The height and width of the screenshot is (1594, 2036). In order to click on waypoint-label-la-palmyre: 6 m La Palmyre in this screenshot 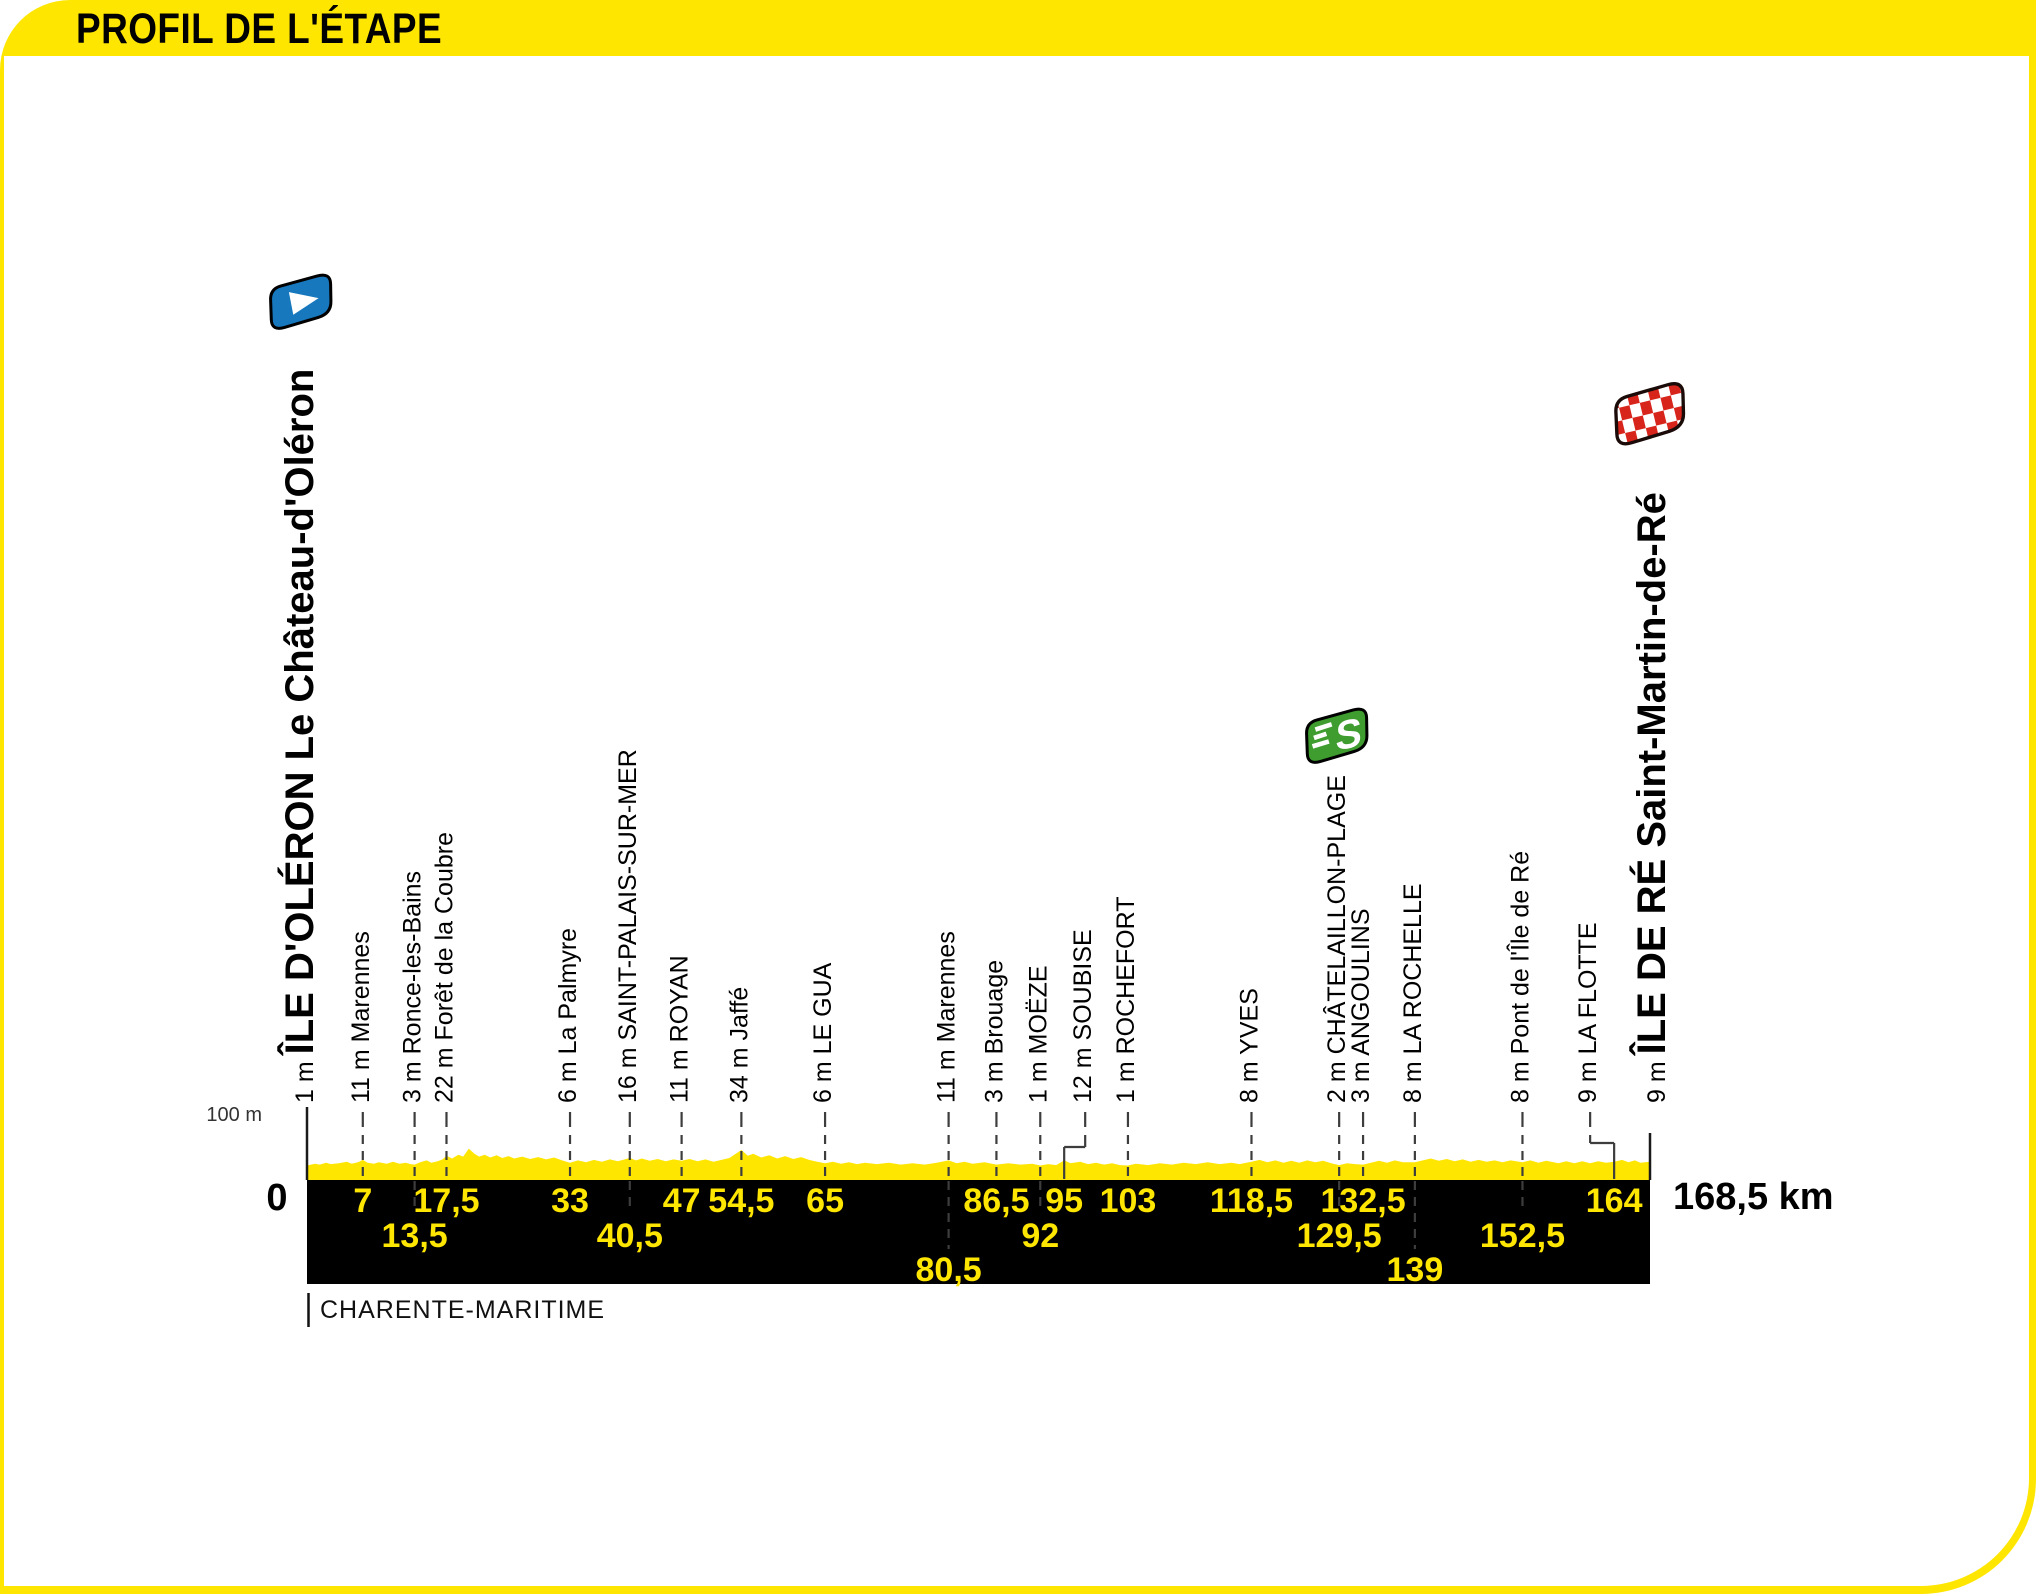, I will do `click(568, 1015)`.